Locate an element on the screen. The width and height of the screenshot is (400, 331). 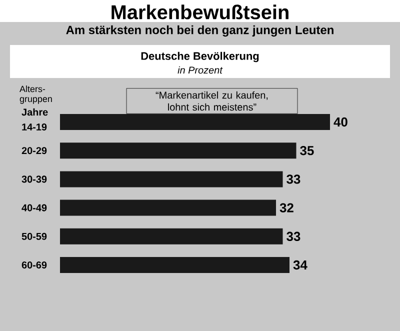
y-axis-title: Alters-gruppen is located at coordinates (36, 95).